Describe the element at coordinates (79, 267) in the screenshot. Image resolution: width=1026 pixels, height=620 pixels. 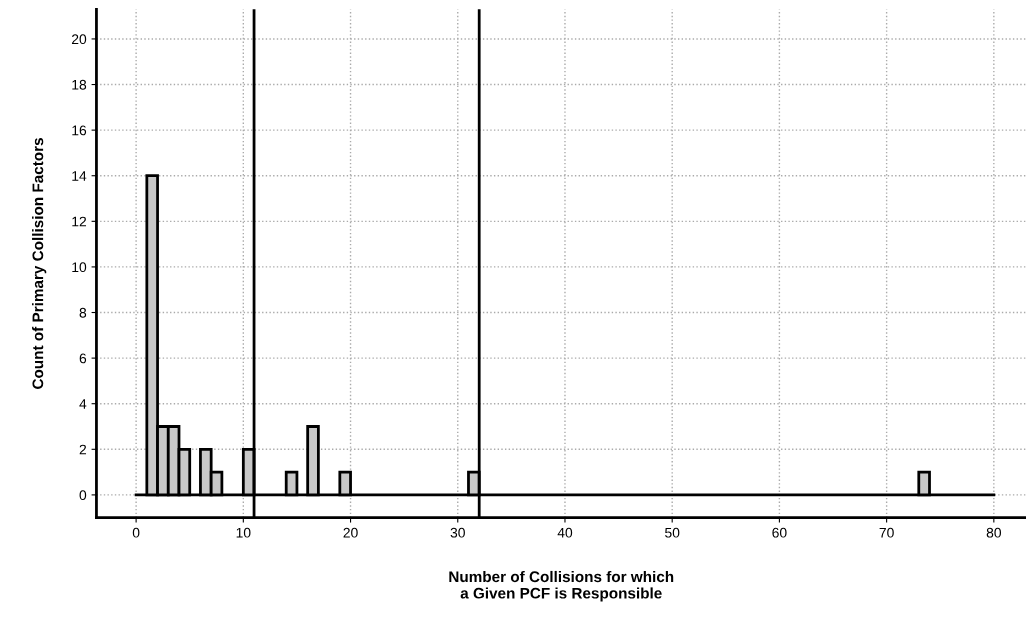
I see `y-tick-label: 10` at that location.